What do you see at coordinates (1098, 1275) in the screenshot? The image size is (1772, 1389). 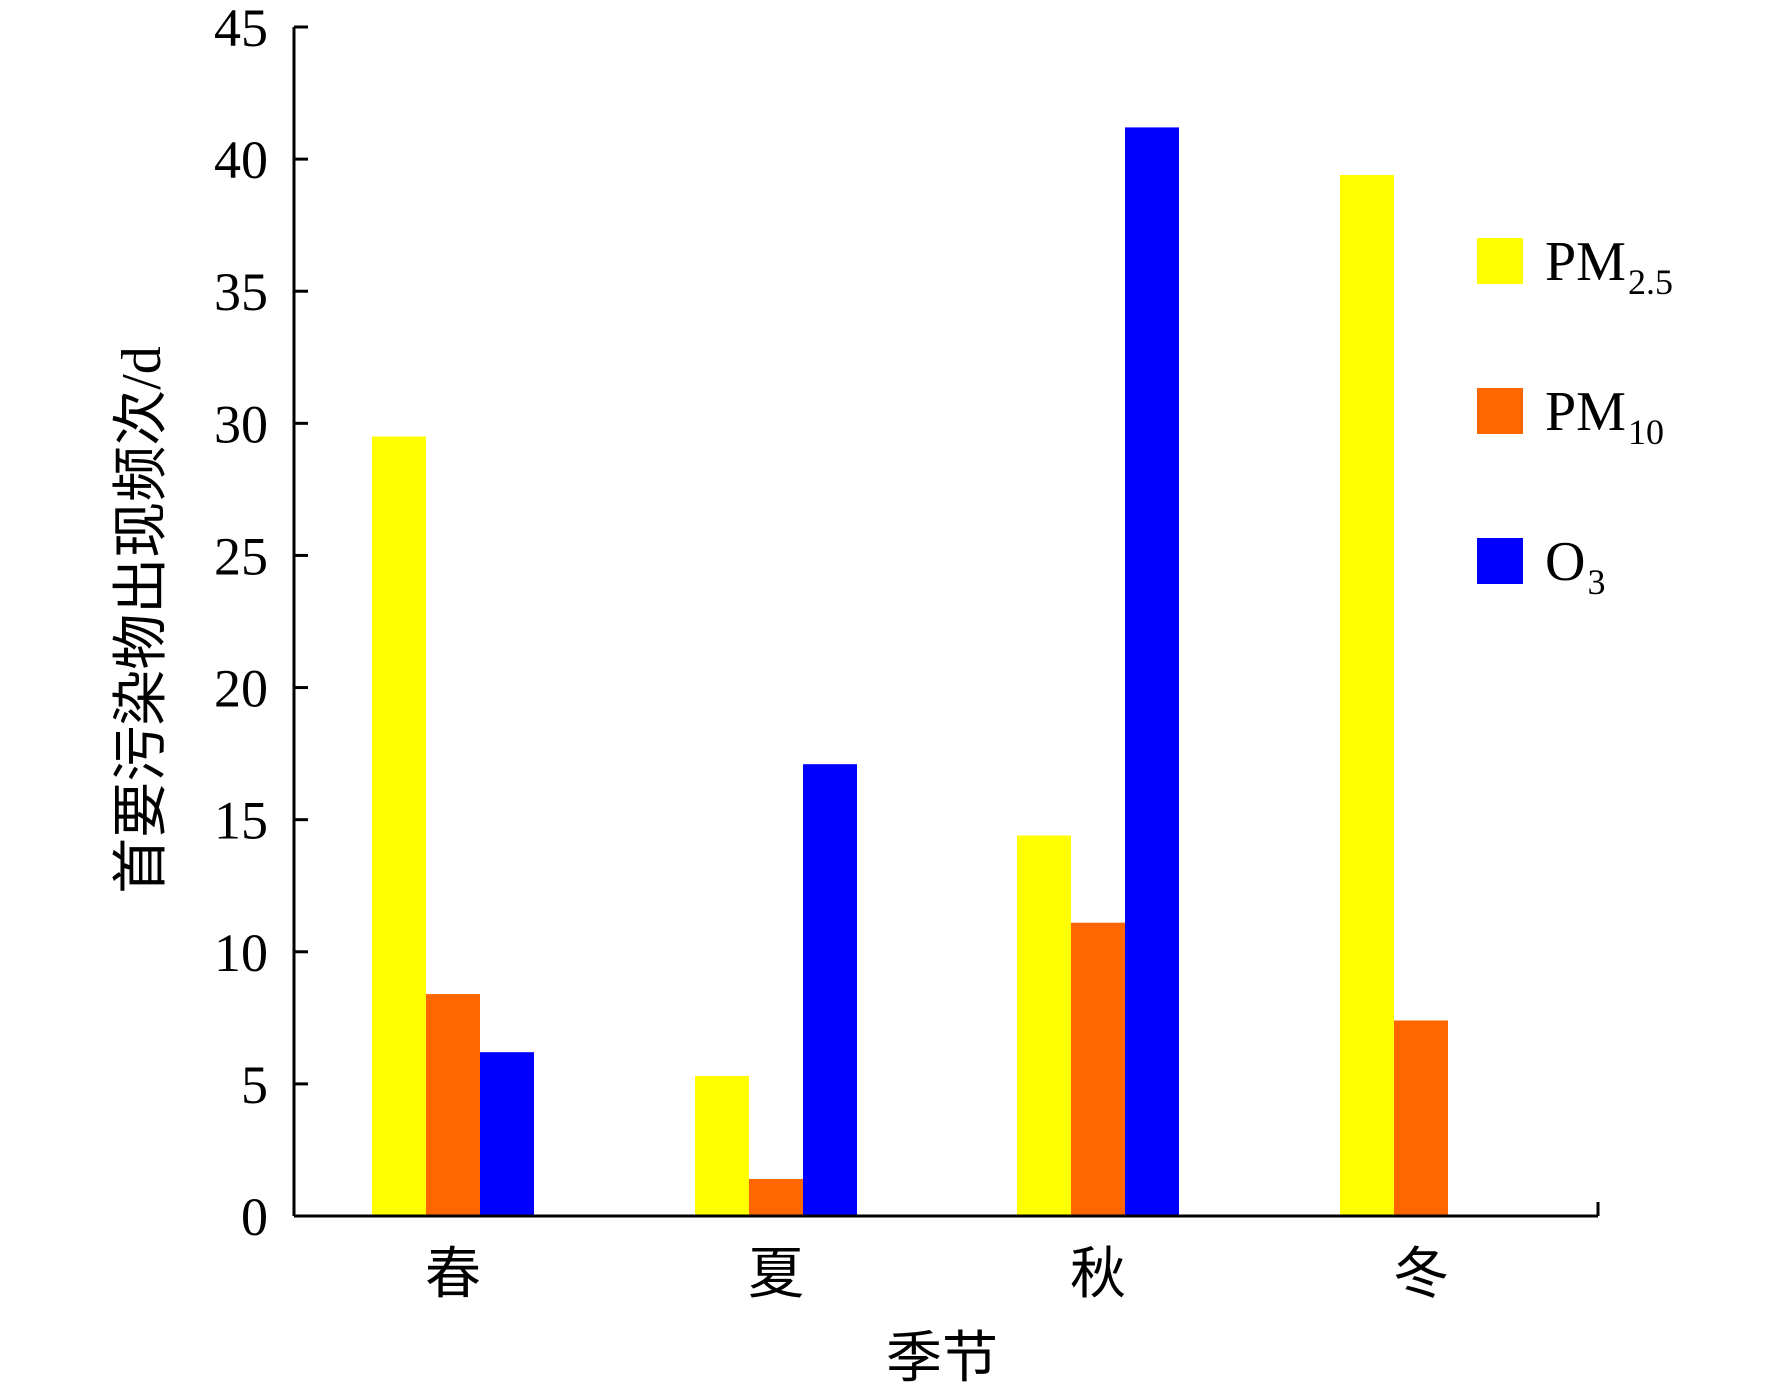 I see `x-category-label-2: 秋` at bounding box center [1098, 1275].